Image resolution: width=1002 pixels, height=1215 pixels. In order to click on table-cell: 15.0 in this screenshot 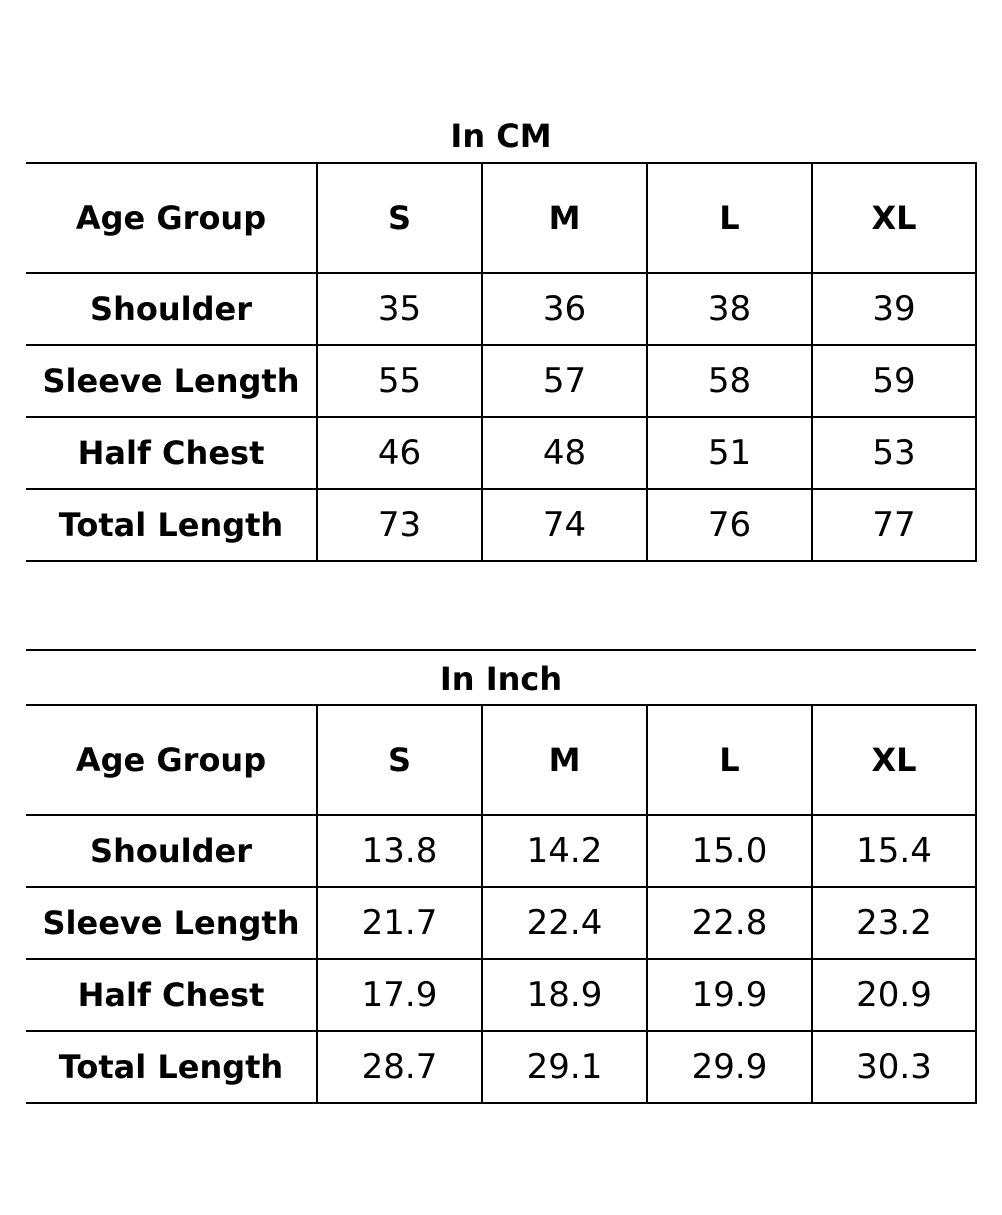, I will do `click(729, 851)`.